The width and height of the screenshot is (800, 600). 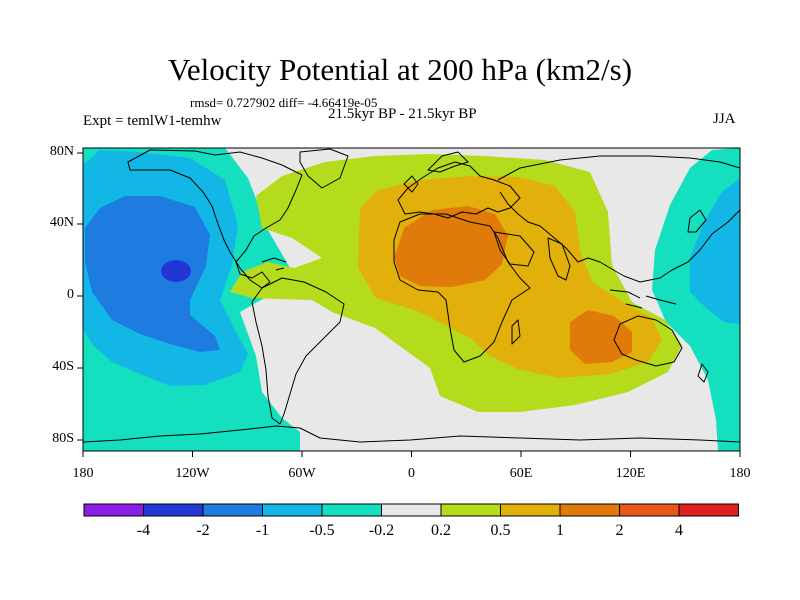 What do you see at coordinates (203, 530) in the screenshot?
I see `colorbar-label-neg2: -2` at bounding box center [203, 530].